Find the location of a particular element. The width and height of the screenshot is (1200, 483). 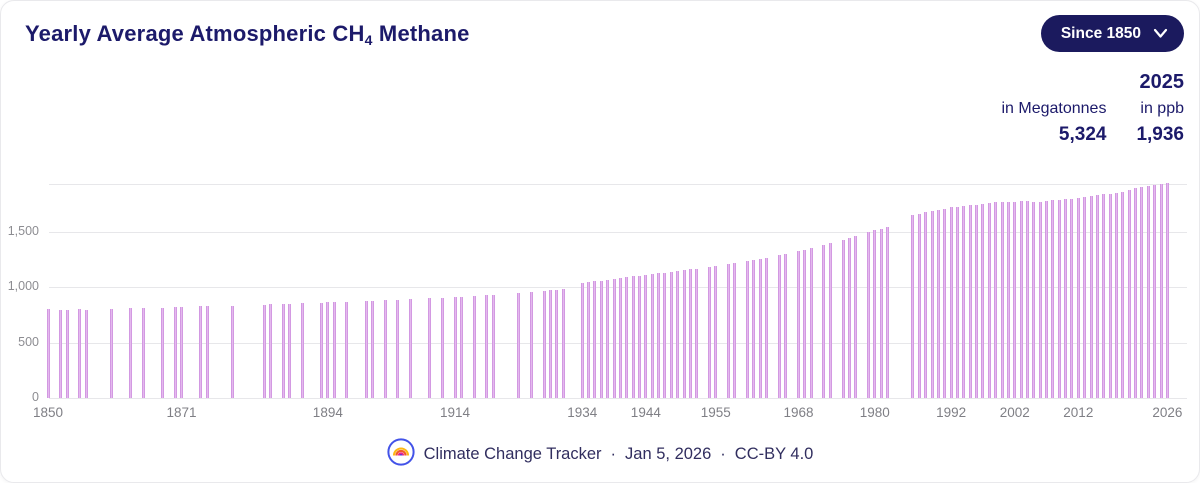

bar-year-2007 is located at coordinates (1047, 299).